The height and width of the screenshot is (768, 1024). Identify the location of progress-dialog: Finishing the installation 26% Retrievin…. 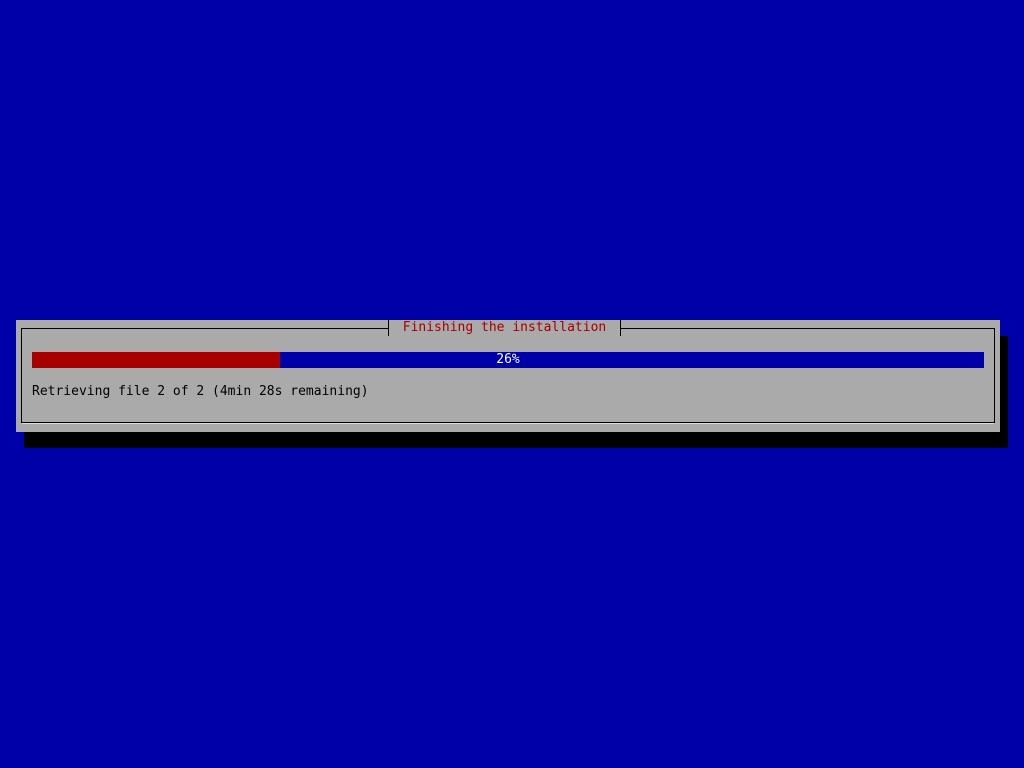
(508, 376).